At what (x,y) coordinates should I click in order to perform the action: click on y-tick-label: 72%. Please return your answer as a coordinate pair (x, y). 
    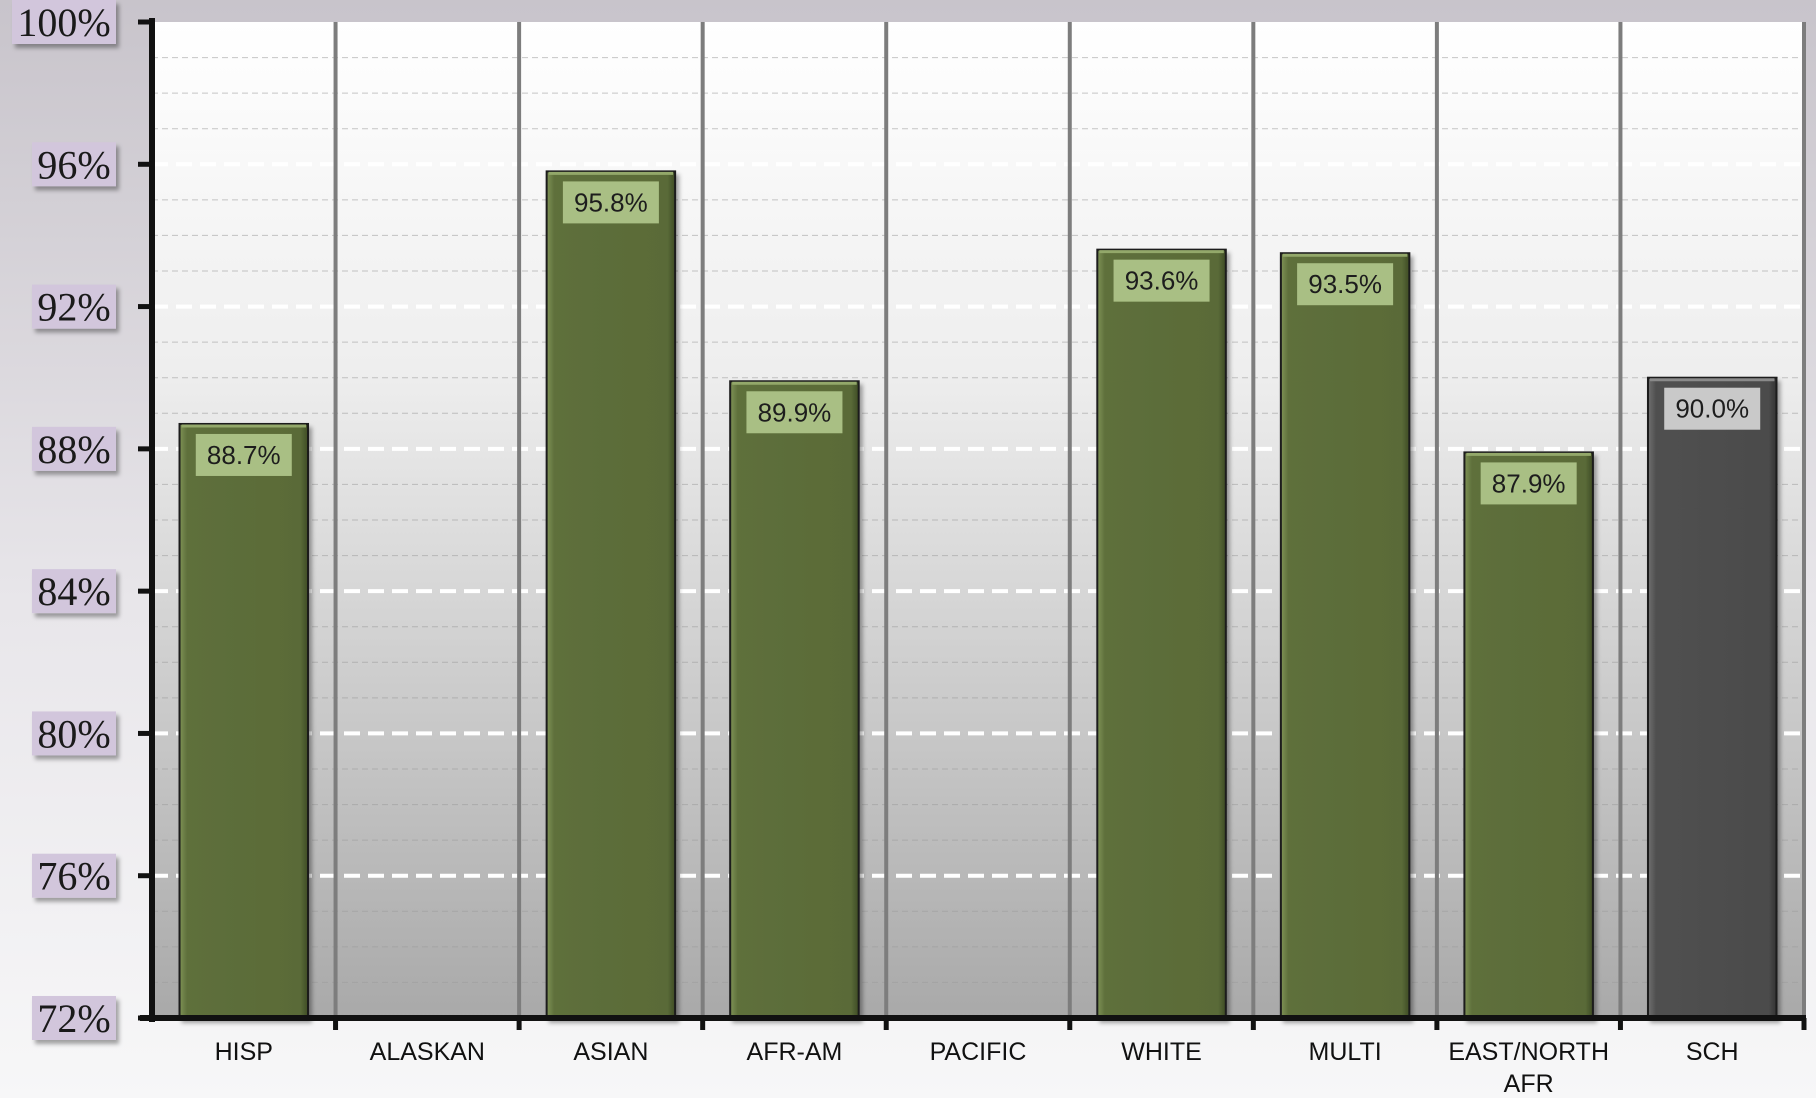
    Looking at the image, I should click on (73, 1018).